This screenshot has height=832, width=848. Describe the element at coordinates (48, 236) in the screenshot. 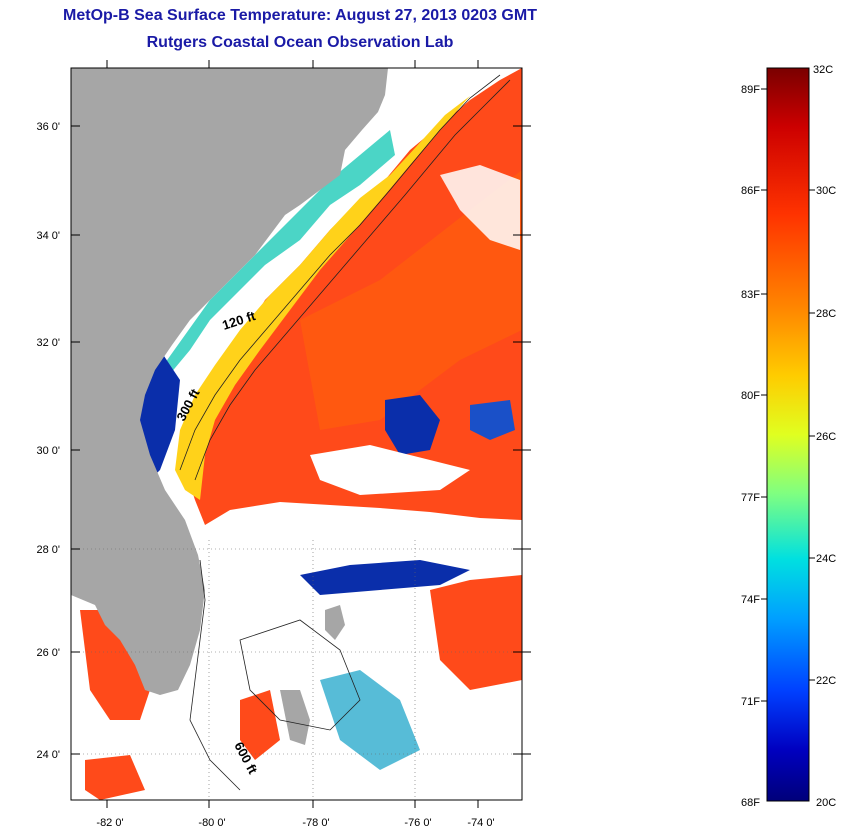

I see `lat-label-34: 34 0'` at that location.